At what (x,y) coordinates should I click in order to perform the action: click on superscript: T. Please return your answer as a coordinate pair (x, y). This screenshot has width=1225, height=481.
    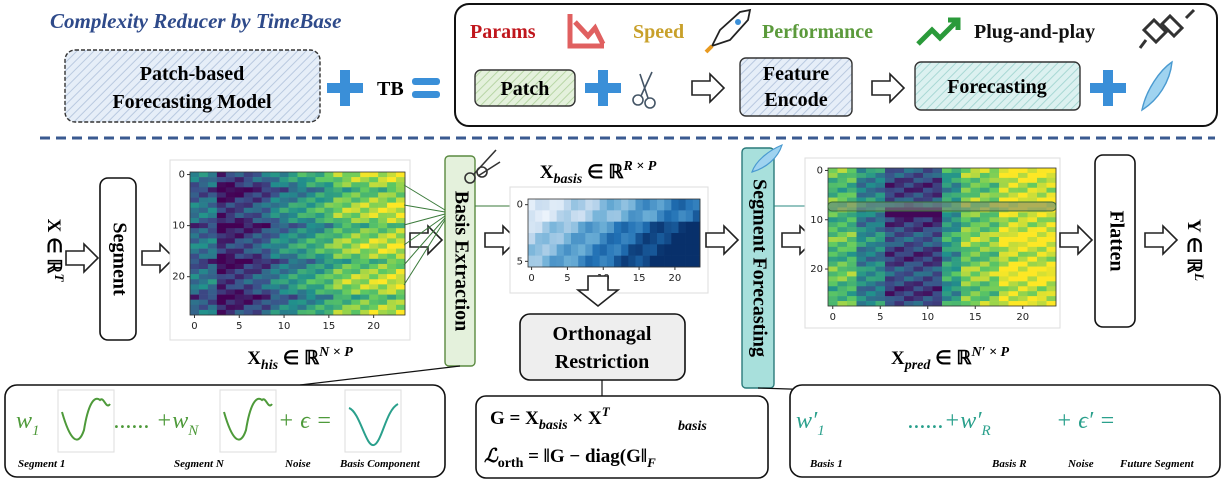
    Looking at the image, I should click on (59, 277).